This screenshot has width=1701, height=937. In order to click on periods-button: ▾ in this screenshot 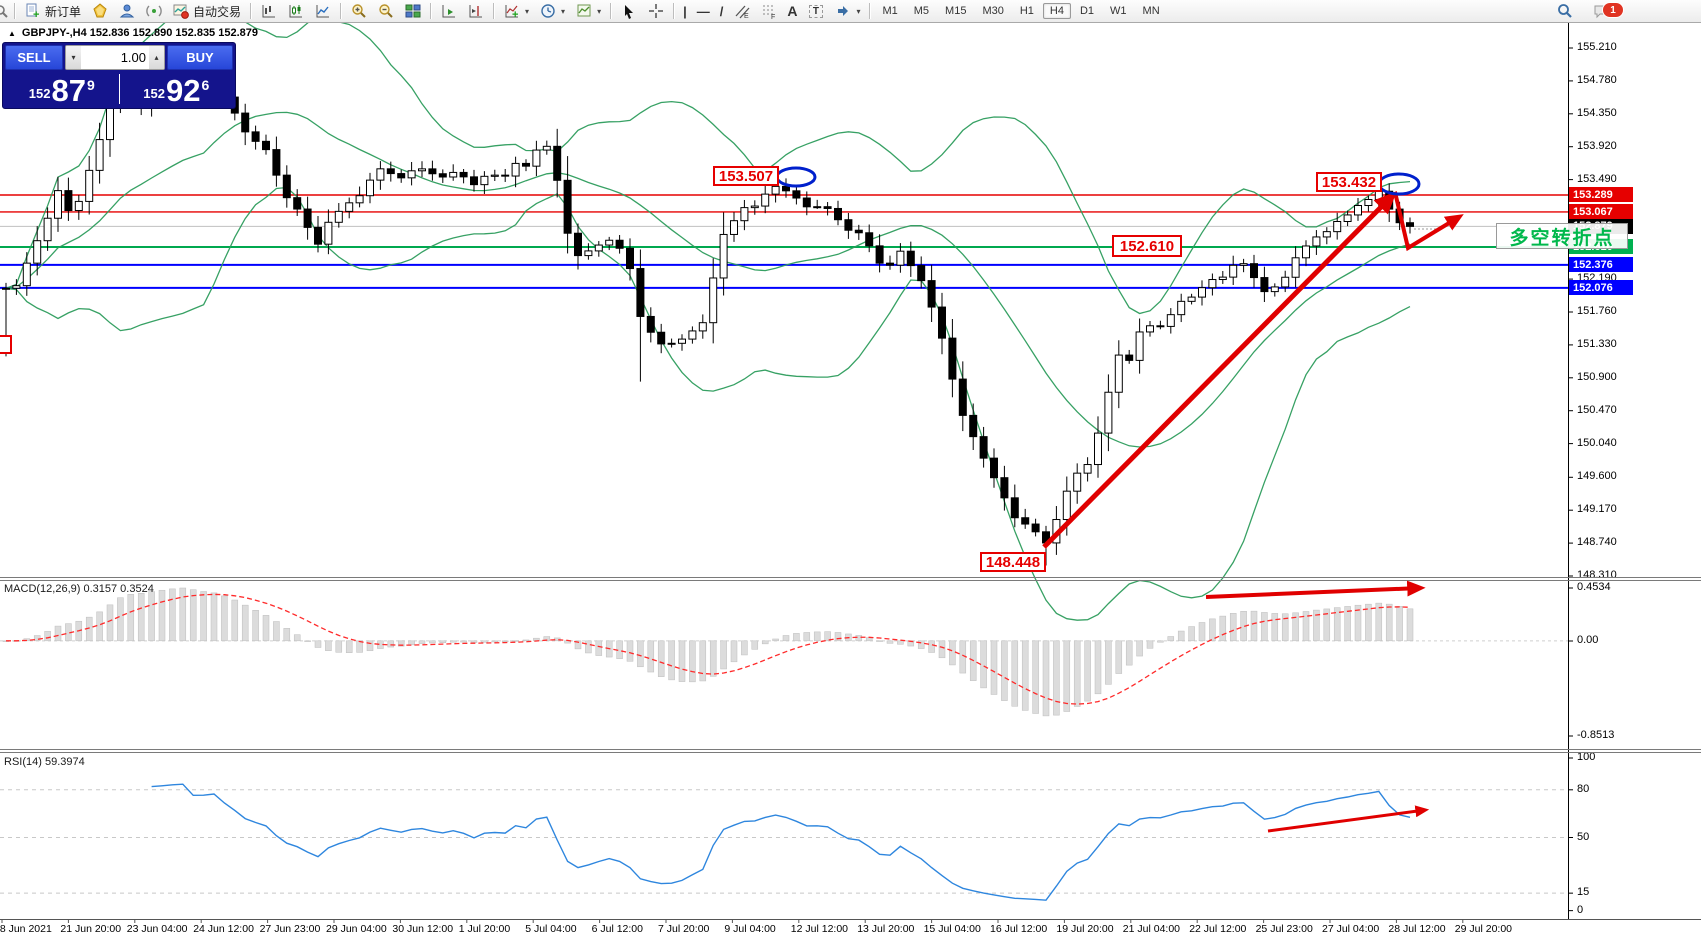, I will do `click(552, 11)`.